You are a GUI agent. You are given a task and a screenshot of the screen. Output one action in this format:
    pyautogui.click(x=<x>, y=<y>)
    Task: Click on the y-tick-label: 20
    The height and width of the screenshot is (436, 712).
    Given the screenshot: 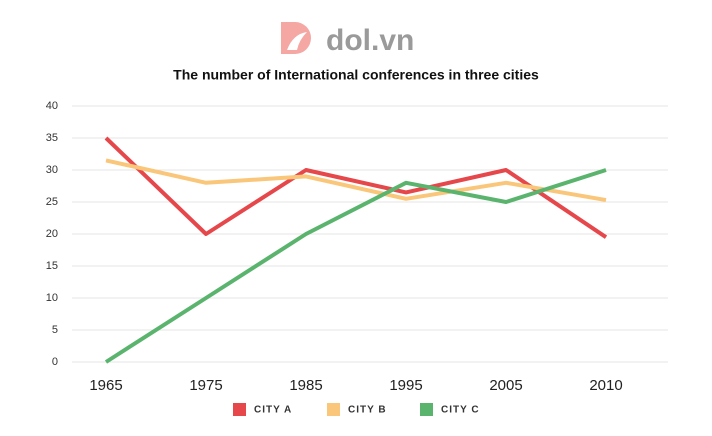 What is the action you would take?
    pyautogui.click(x=52, y=234)
    